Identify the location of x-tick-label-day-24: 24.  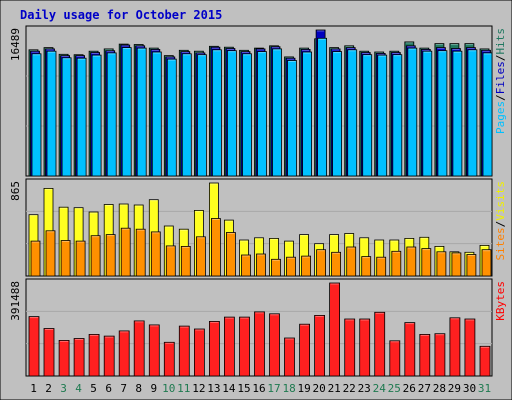
(380, 388).